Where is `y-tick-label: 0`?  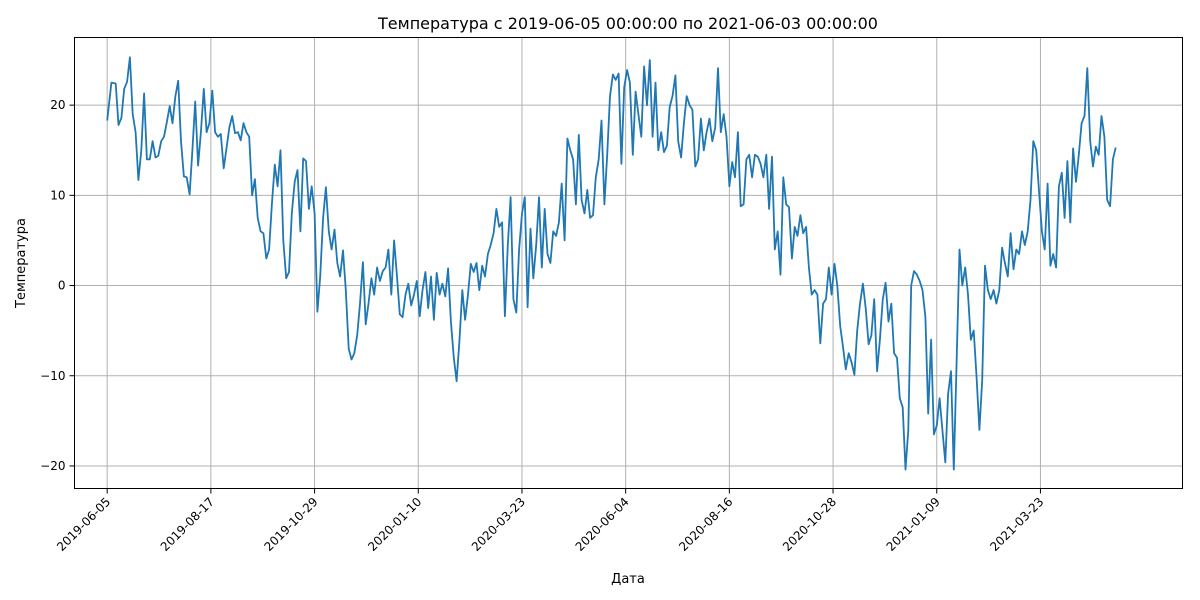 y-tick-label: 0 is located at coordinates (62, 286).